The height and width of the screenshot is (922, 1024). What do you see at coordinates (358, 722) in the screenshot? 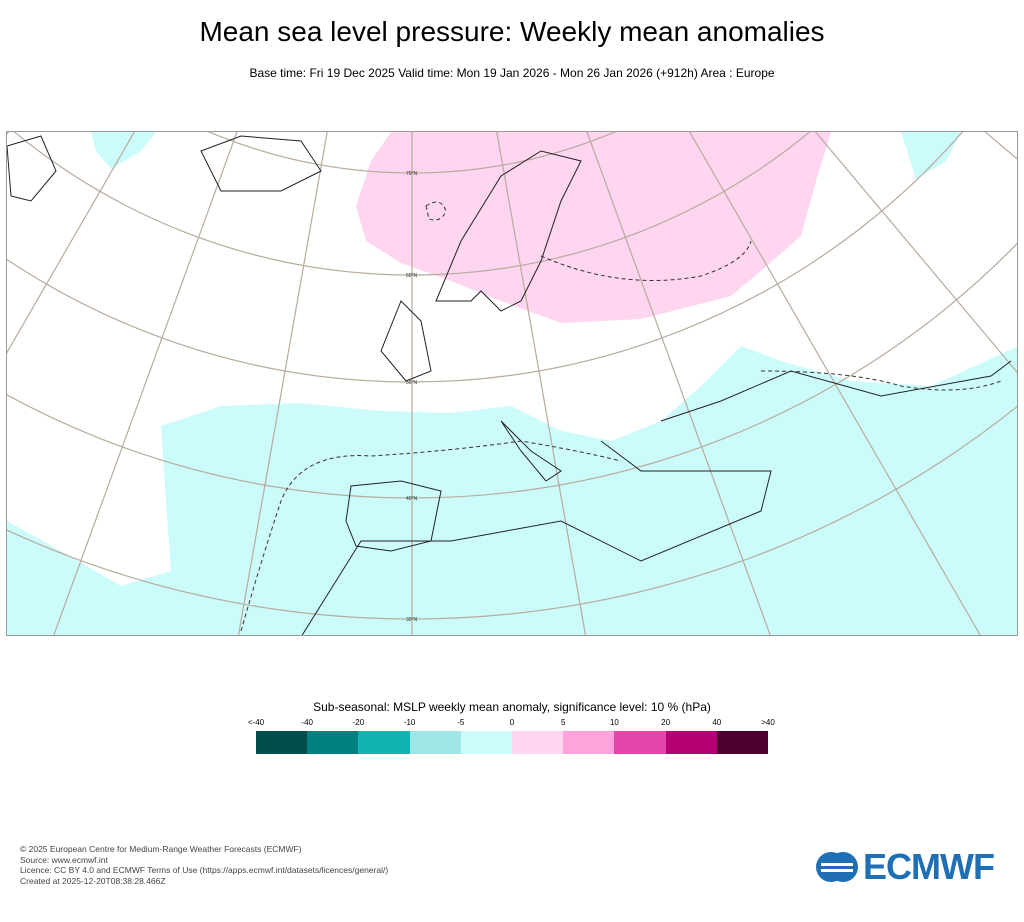
I see `legend-tick-label: -20` at bounding box center [358, 722].